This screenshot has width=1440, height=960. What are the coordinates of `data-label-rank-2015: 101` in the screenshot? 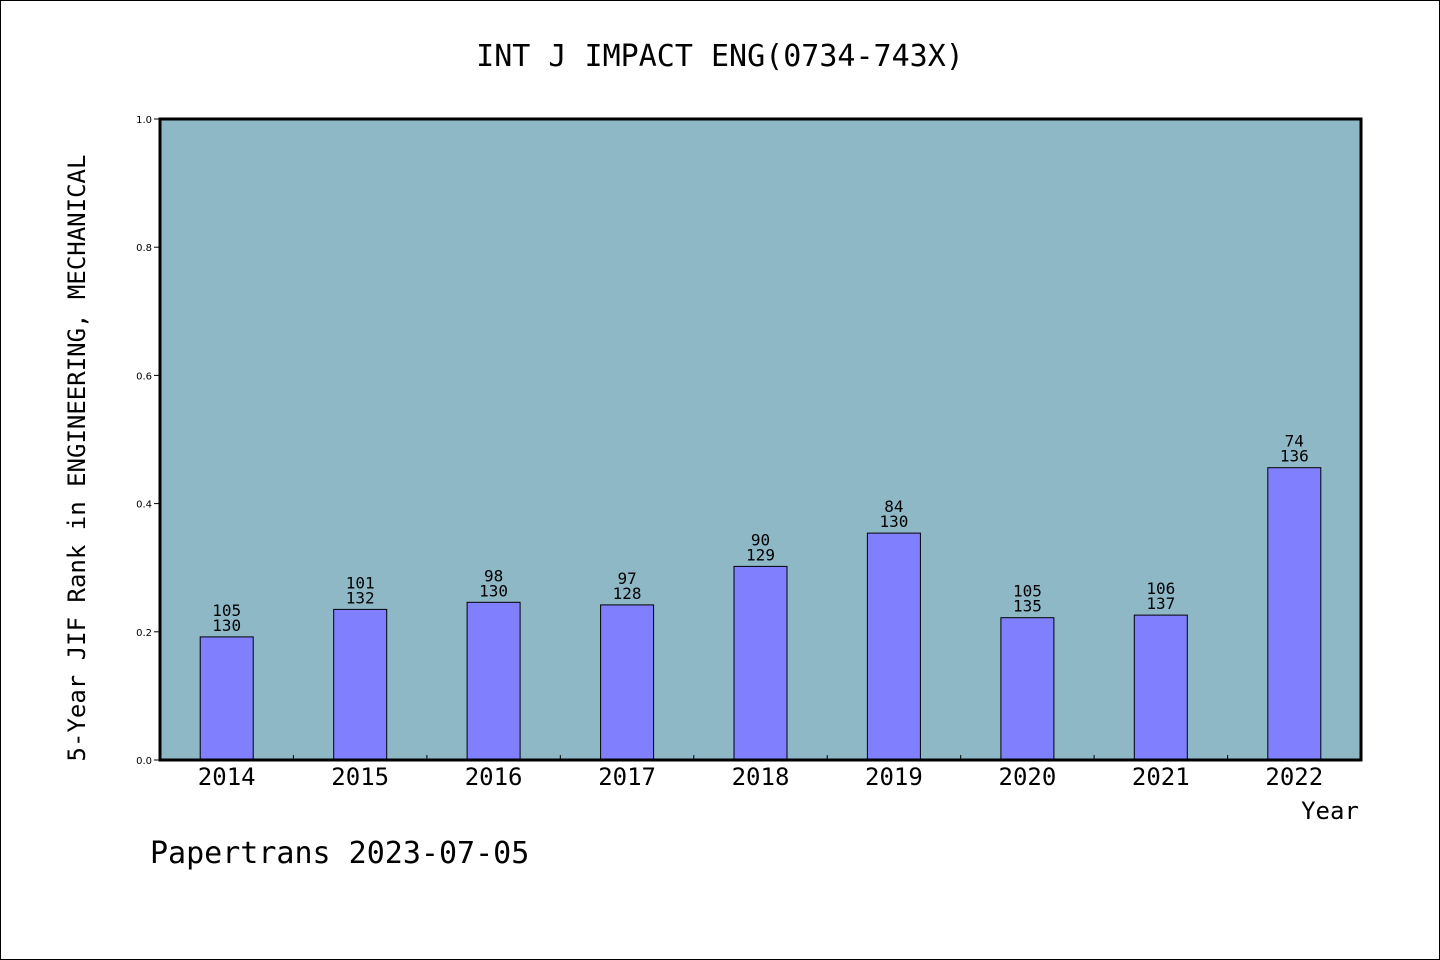 It's located at (360, 582).